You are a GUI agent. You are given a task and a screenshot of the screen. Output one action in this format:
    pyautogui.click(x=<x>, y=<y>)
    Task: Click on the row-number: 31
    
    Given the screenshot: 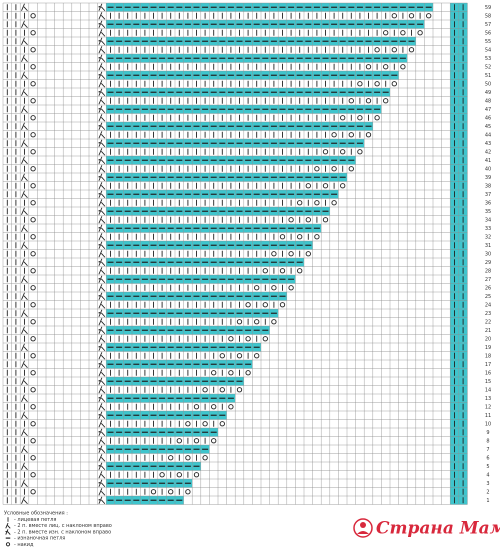 What is the action you would take?
    pyautogui.click(x=488, y=246)
    